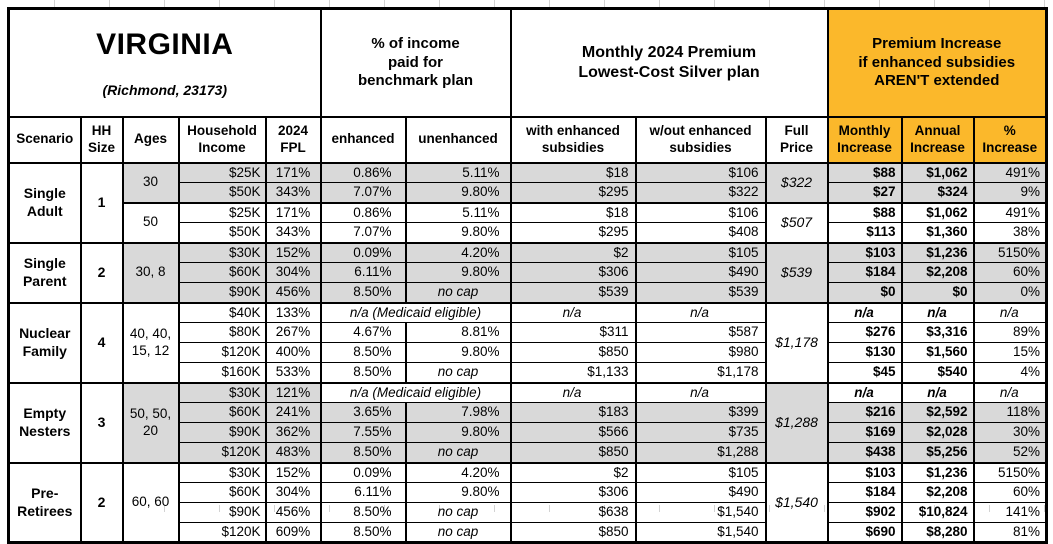  What do you see at coordinates (864, 453) in the screenshot?
I see `monthly-increase-cell: $438` at bounding box center [864, 453].